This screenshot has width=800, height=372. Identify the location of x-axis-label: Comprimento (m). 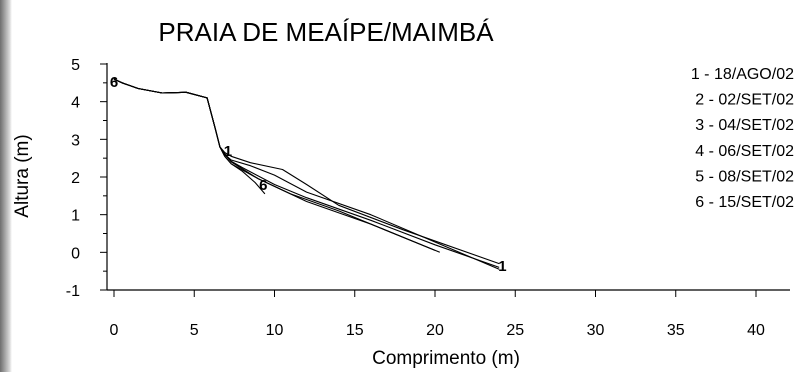
(446, 358).